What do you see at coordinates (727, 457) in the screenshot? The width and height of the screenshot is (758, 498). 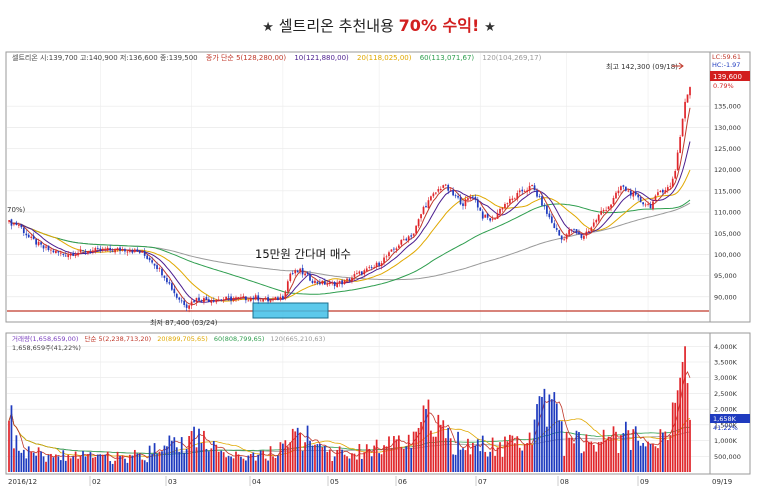 I see `volume-tick-label: 500,000` at bounding box center [727, 457].